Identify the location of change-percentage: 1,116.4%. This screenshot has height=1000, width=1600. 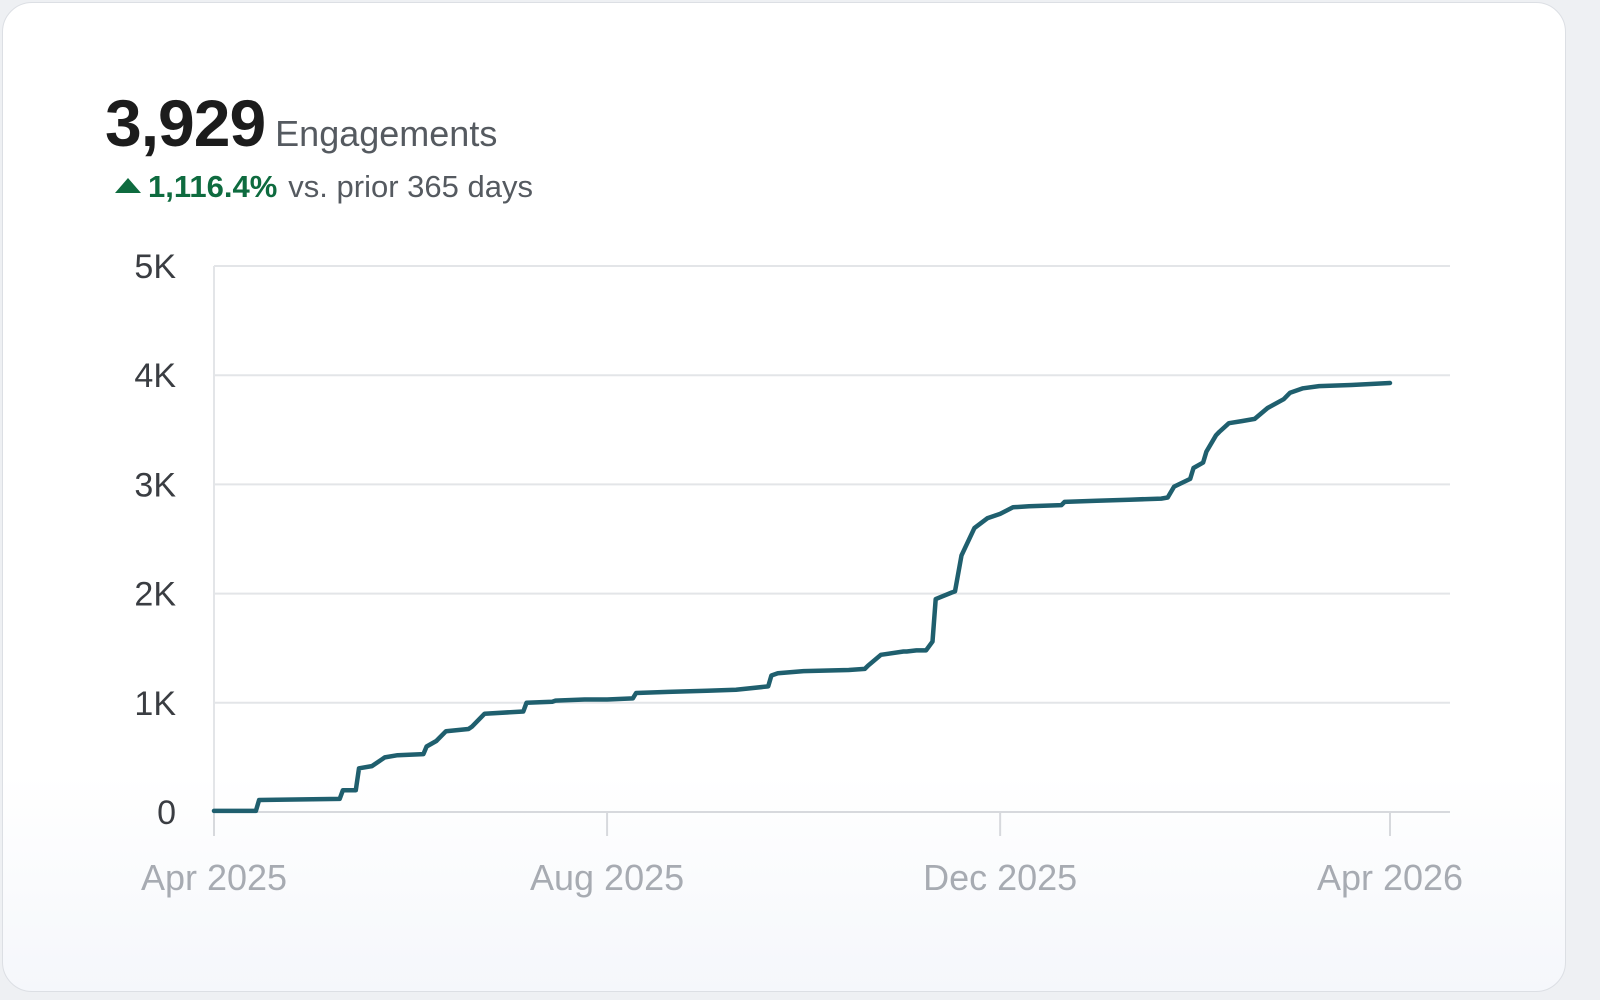
(213, 186).